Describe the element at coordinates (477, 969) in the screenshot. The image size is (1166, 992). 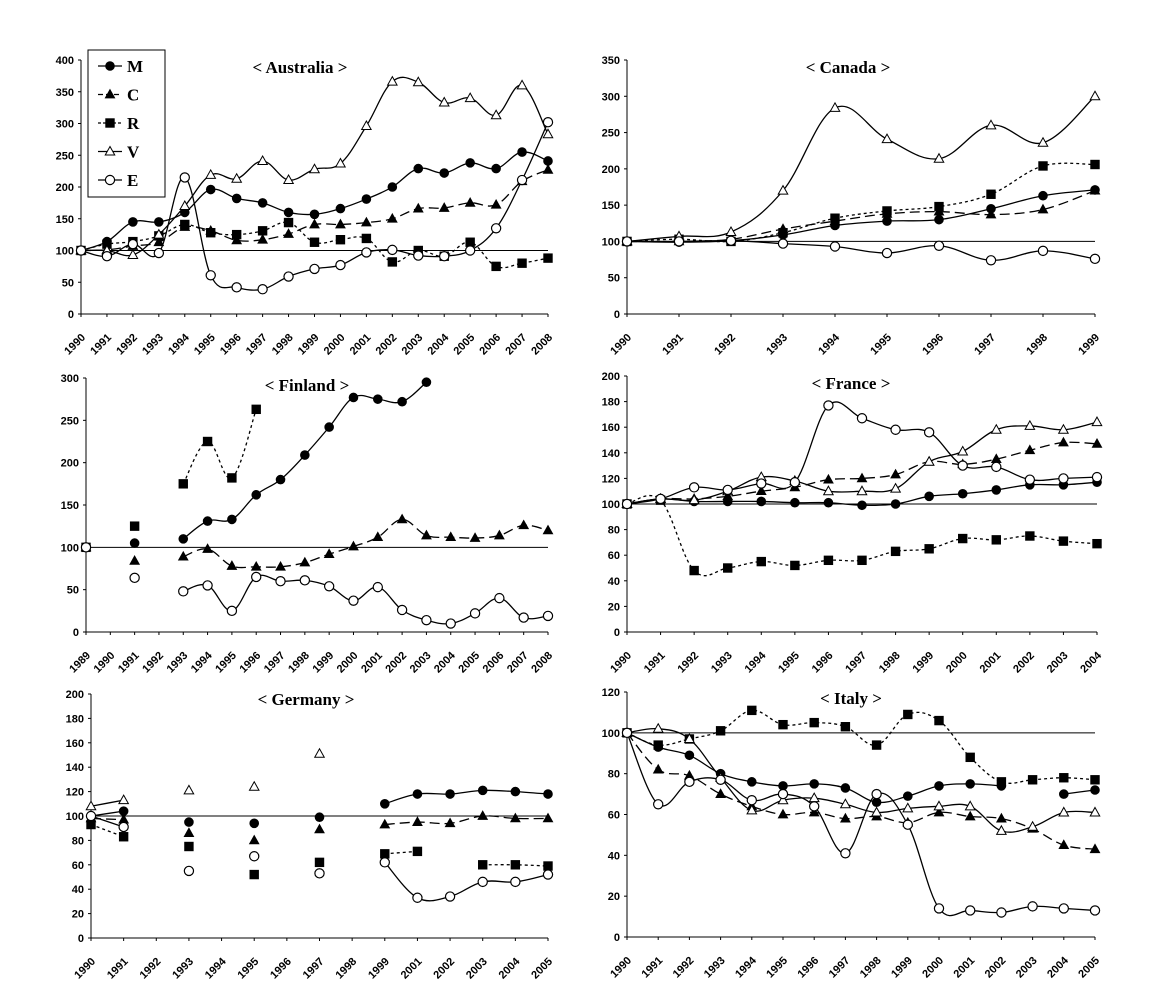
I see `x-tick-label: 2003` at that location.